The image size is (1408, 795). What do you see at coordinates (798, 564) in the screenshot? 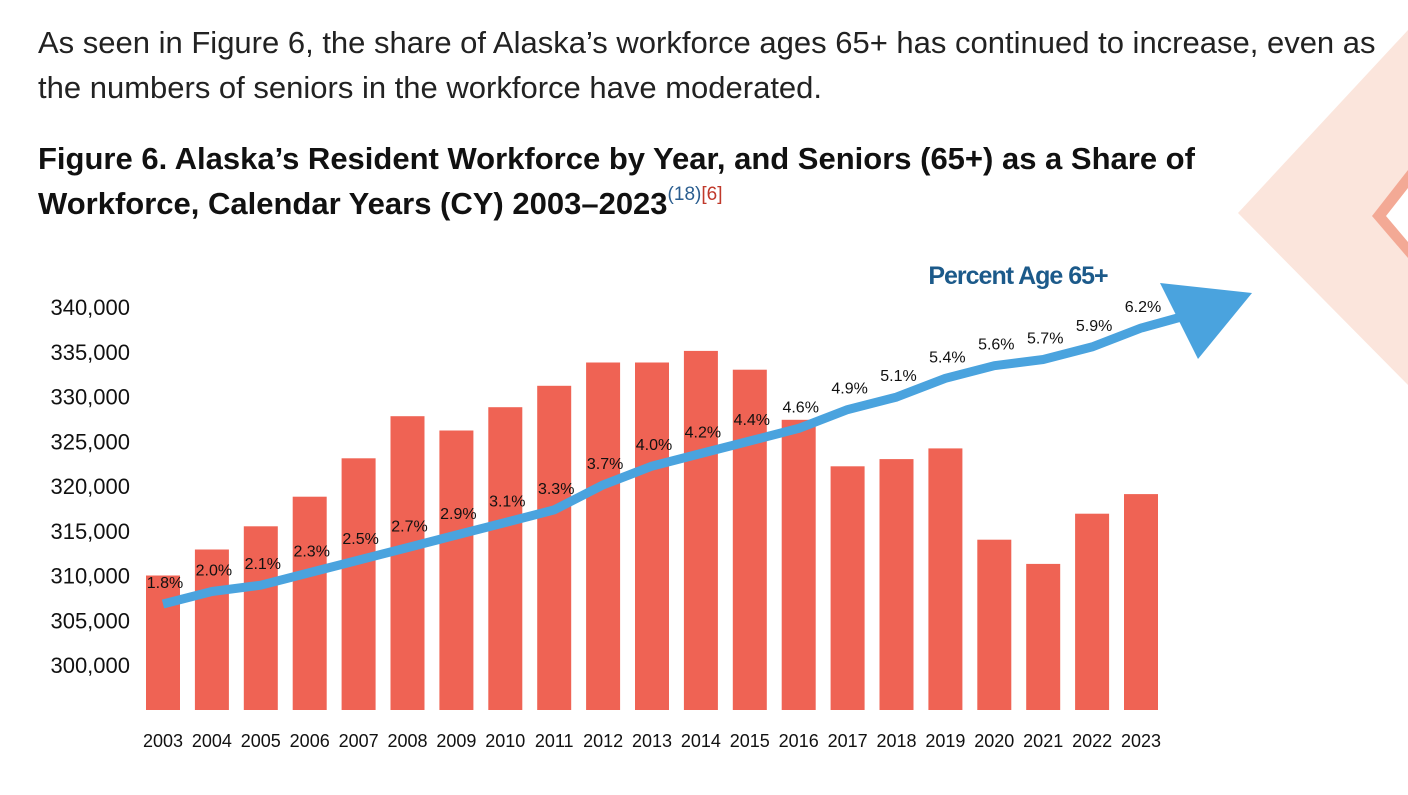
I see `bar-2016` at bounding box center [798, 564].